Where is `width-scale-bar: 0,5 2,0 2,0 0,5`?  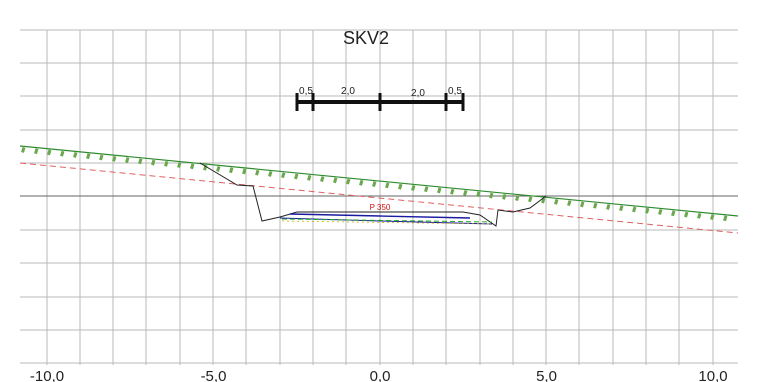
width-scale-bar: 0,5 2,0 2,0 0,5 is located at coordinates (380, 98).